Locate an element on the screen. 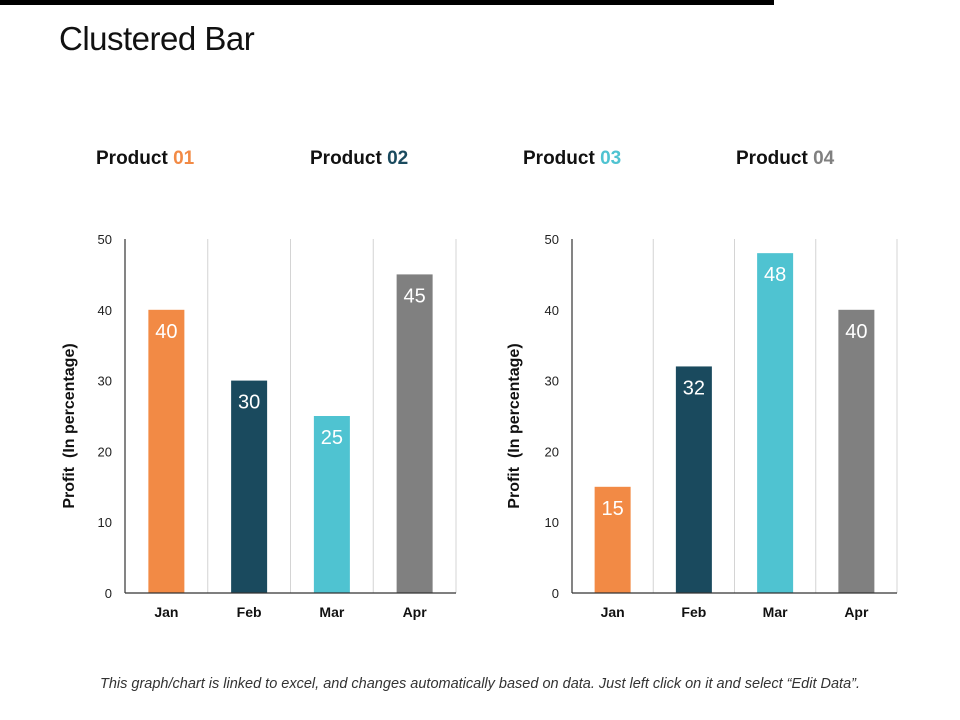  data-label: 25 is located at coordinates (332, 438).